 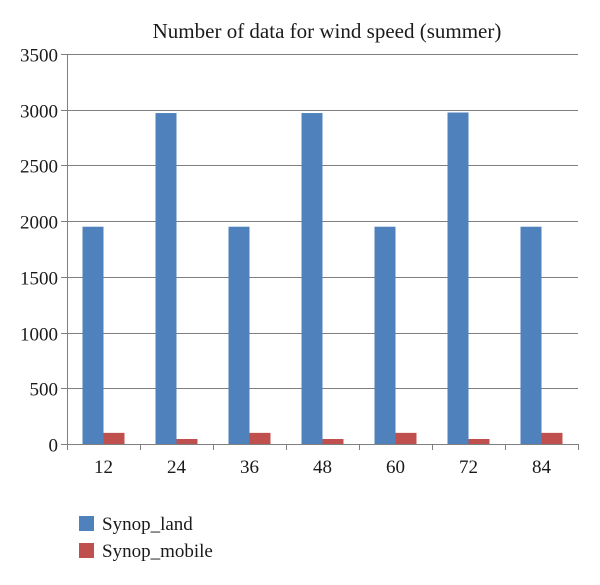 What do you see at coordinates (542, 467) in the screenshot?
I see `x-tick-label: 84` at bounding box center [542, 467].